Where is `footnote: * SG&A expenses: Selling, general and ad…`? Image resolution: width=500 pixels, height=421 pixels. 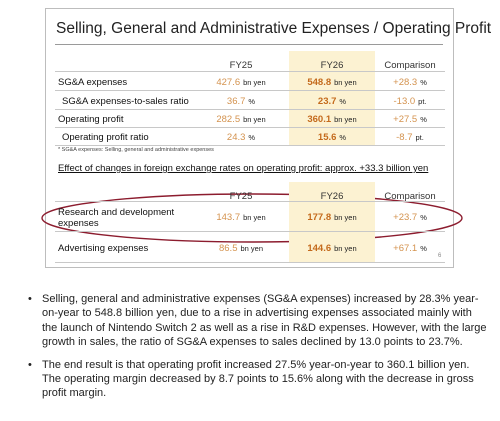
footnote: * SG&A expenses: Selling, general and ad… is located at coordinates (136, 150).